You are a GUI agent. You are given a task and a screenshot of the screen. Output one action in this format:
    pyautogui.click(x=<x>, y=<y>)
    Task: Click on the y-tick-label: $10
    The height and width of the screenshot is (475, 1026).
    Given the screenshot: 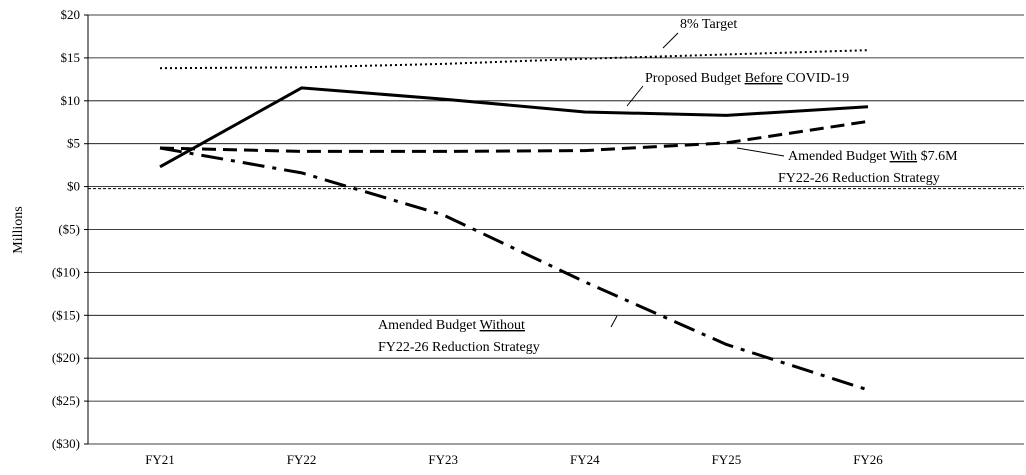 What is the action you would take?
    pyautogui.click(x=71, y=100)
    